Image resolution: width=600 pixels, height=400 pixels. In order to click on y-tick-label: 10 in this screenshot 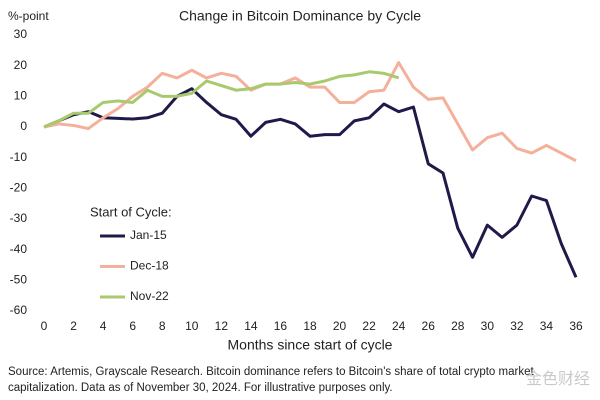, I will do `click(21, 96)`.